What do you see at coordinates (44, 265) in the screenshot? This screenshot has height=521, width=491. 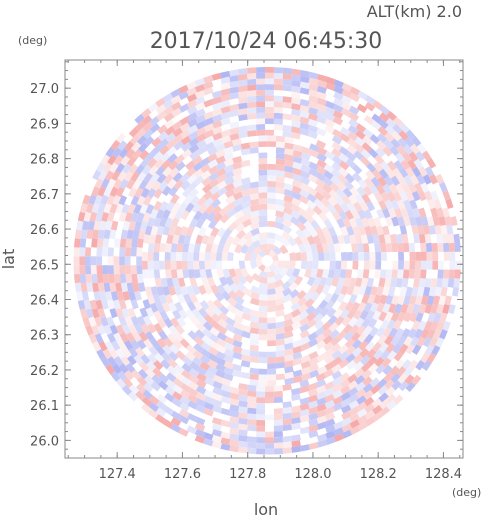 I see `y-tick-label: 26.5` at bounding box center [44, 265].